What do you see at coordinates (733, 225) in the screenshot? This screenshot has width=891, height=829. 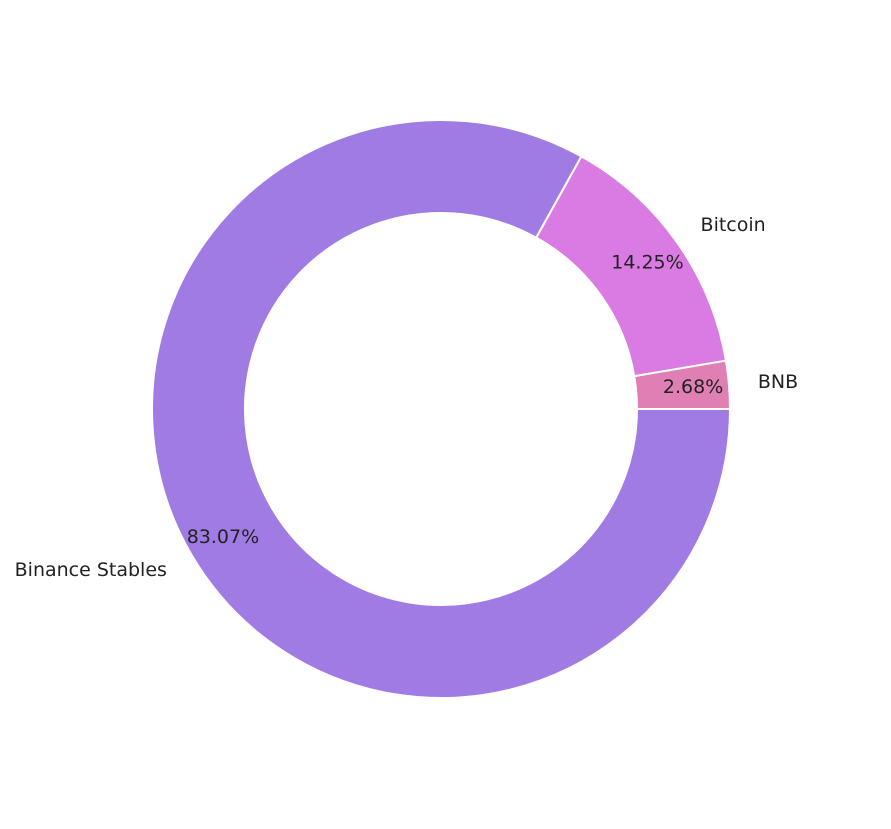 I see `slice-label: Bitcoin` at bounding box center [733, 225].